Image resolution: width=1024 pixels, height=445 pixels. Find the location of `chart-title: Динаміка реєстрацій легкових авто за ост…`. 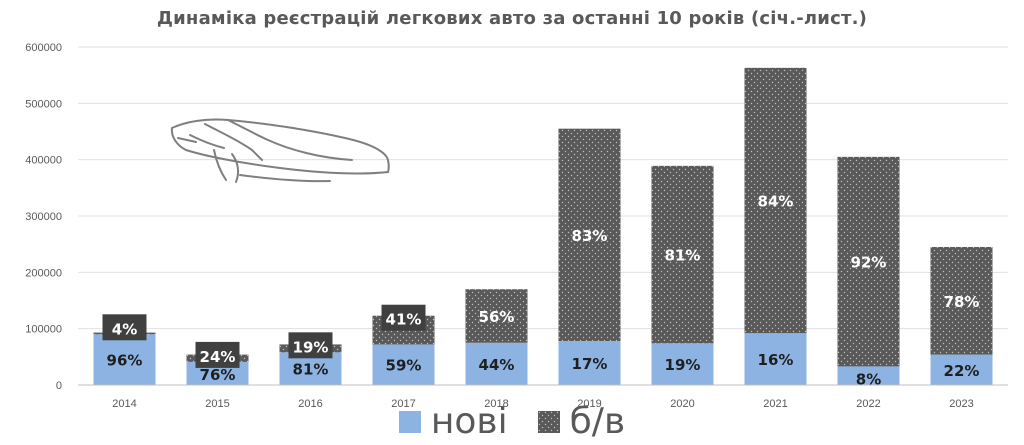

chart-title: Динаміка реєстрацій легкових авто за ост… is located at coordinates (512, 18).